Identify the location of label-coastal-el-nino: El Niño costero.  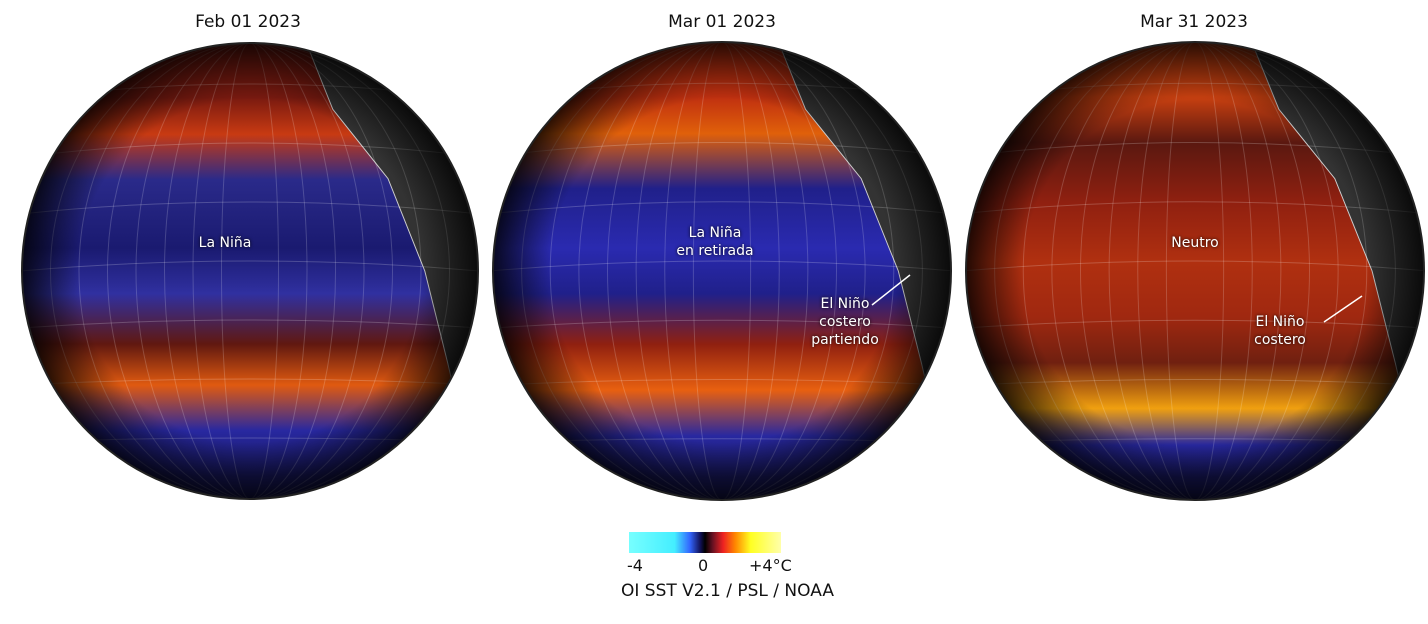
(1280, 331).